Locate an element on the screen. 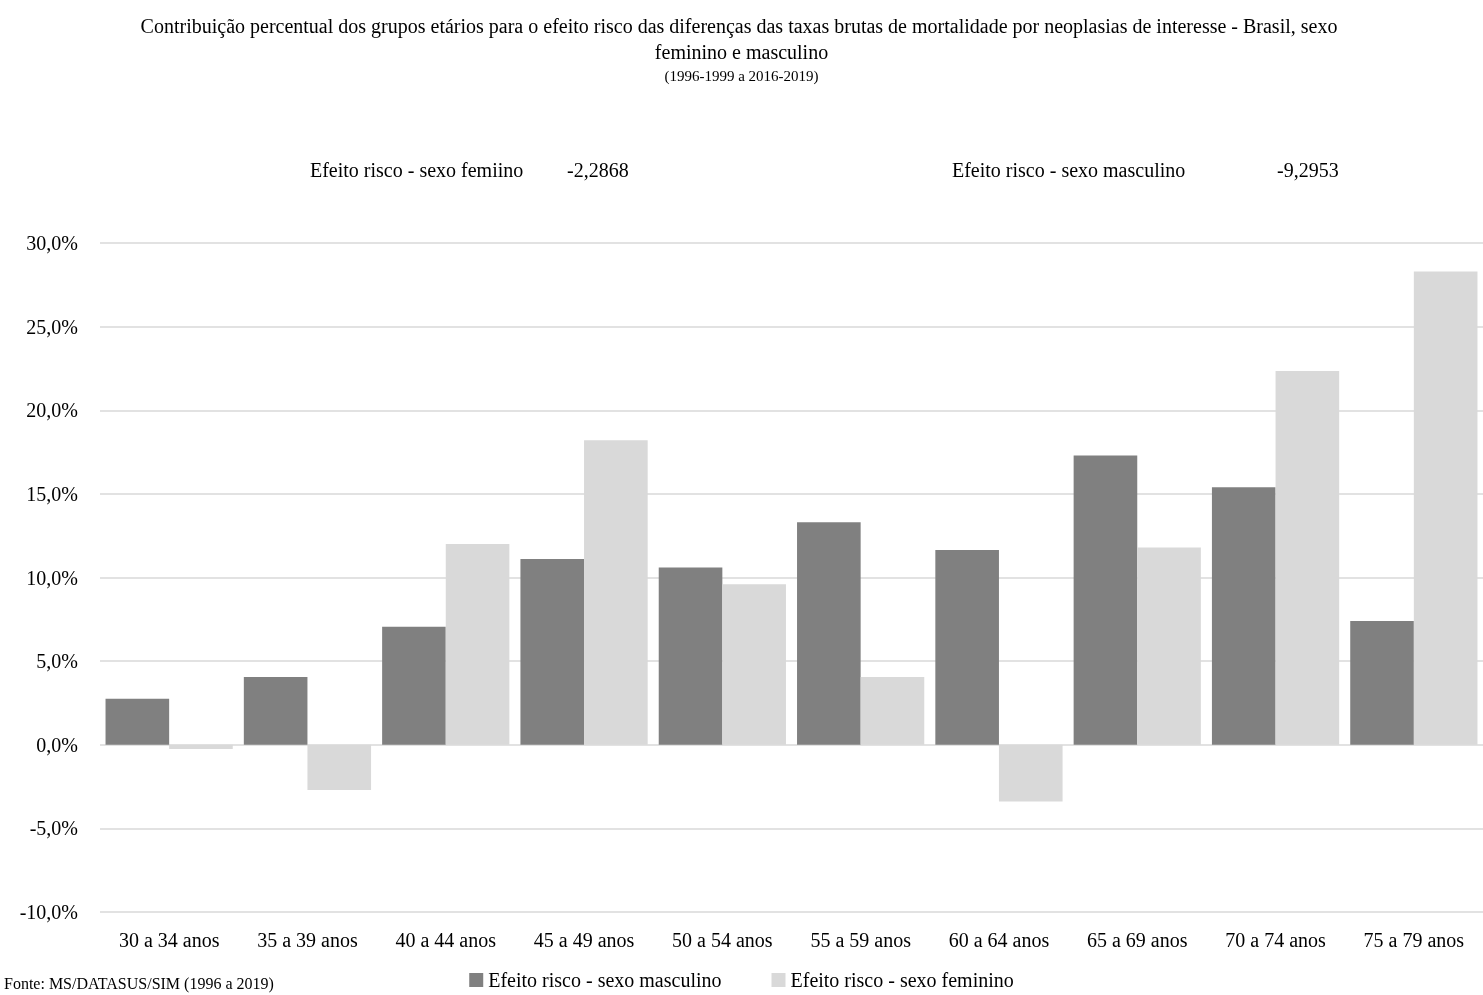 This screenshot has height=995, width=1483. text: -9,2953 is located at coordinates (1307, 170).